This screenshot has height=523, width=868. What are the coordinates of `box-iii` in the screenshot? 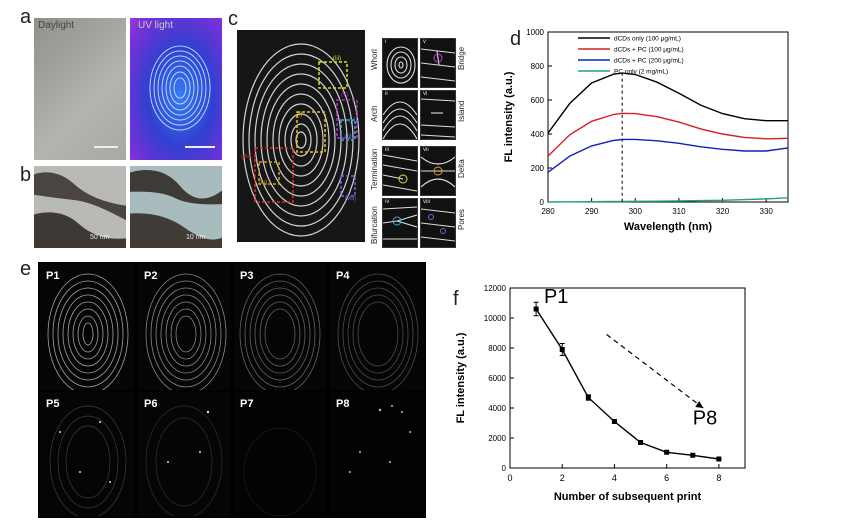 It's located at (333, 75).